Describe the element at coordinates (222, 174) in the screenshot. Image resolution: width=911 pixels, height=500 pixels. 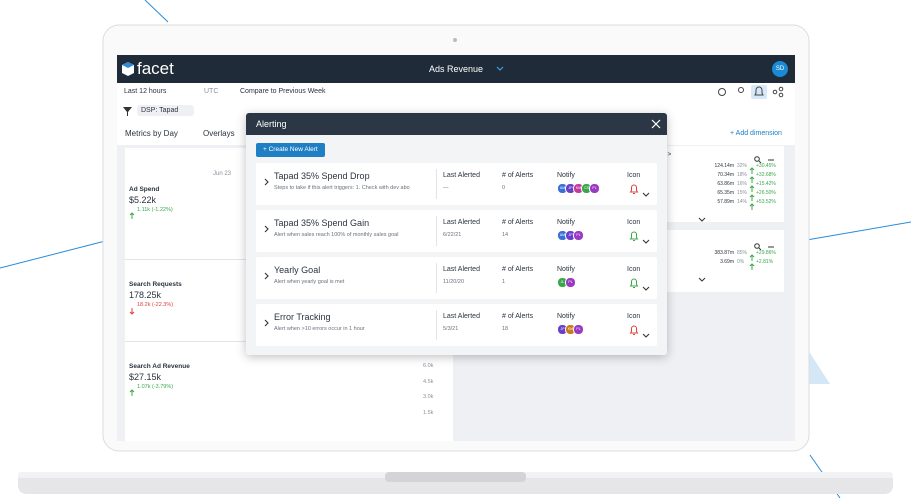
I see `chart-date: Jun 23` at that location.